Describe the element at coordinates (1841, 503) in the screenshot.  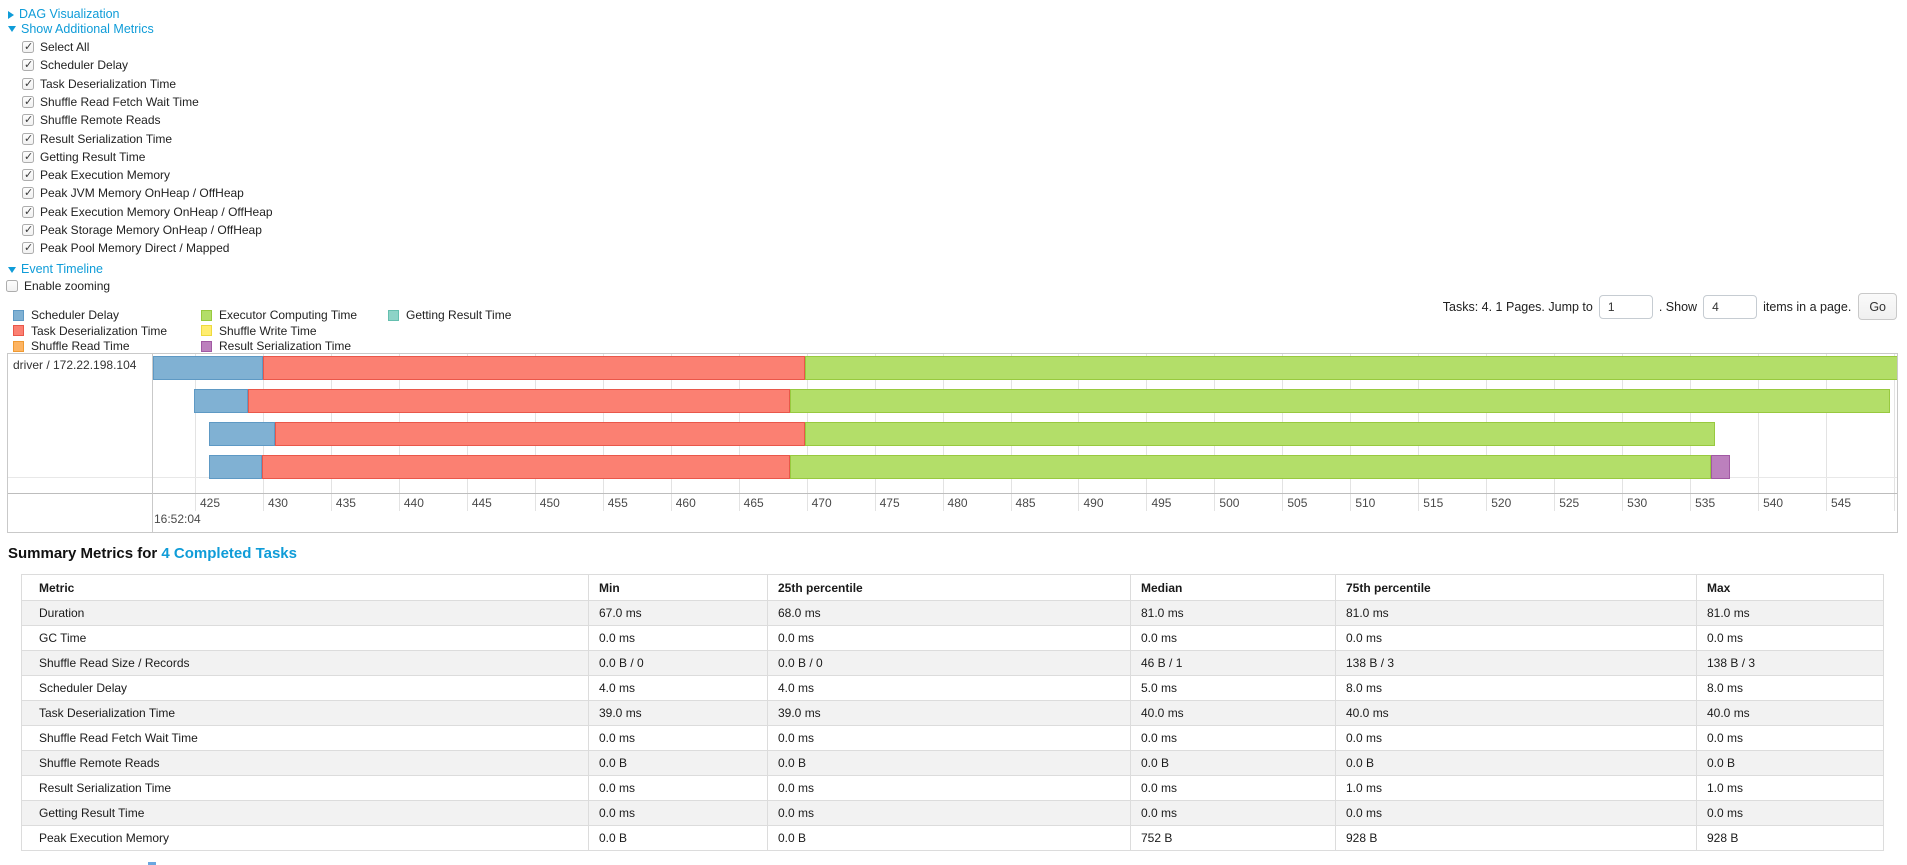
I see `axis-tick-label: 545` at that location.